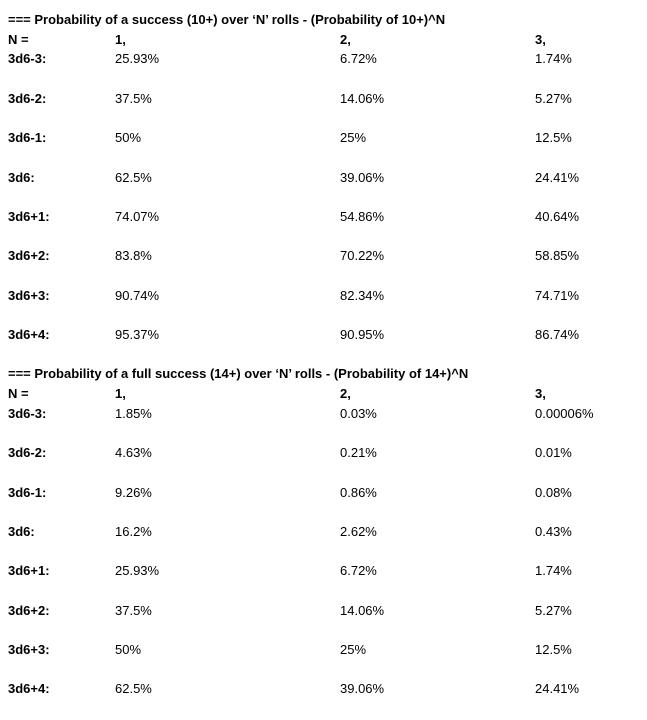 This screenshot has width=647, height=720. What do you see at coordinates (553, 492) in the screenshot?
I see `probability-value: 0.08%` at bounding box center [553, 492].